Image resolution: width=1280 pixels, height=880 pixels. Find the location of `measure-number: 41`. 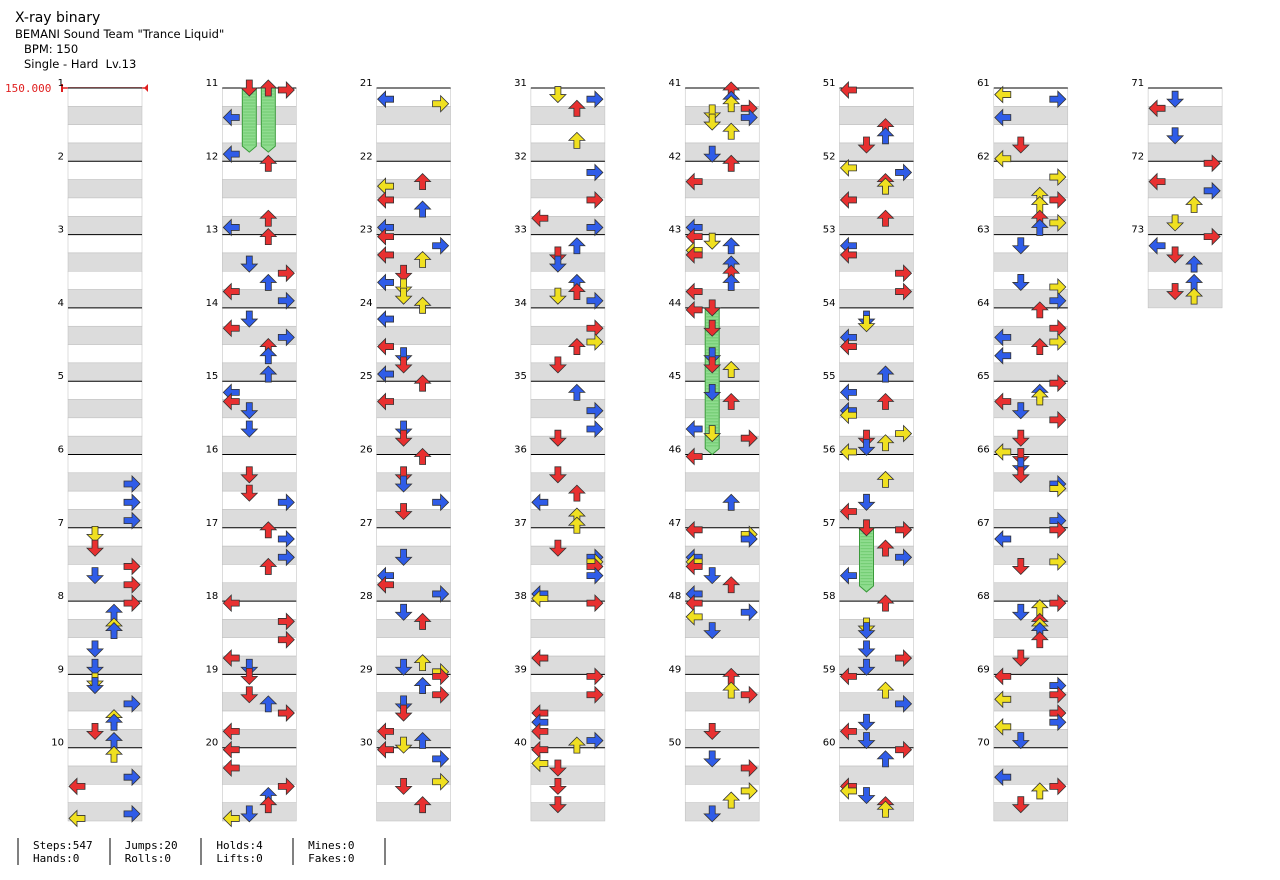

measure-number: 41 is located at coordinates (674, 83).